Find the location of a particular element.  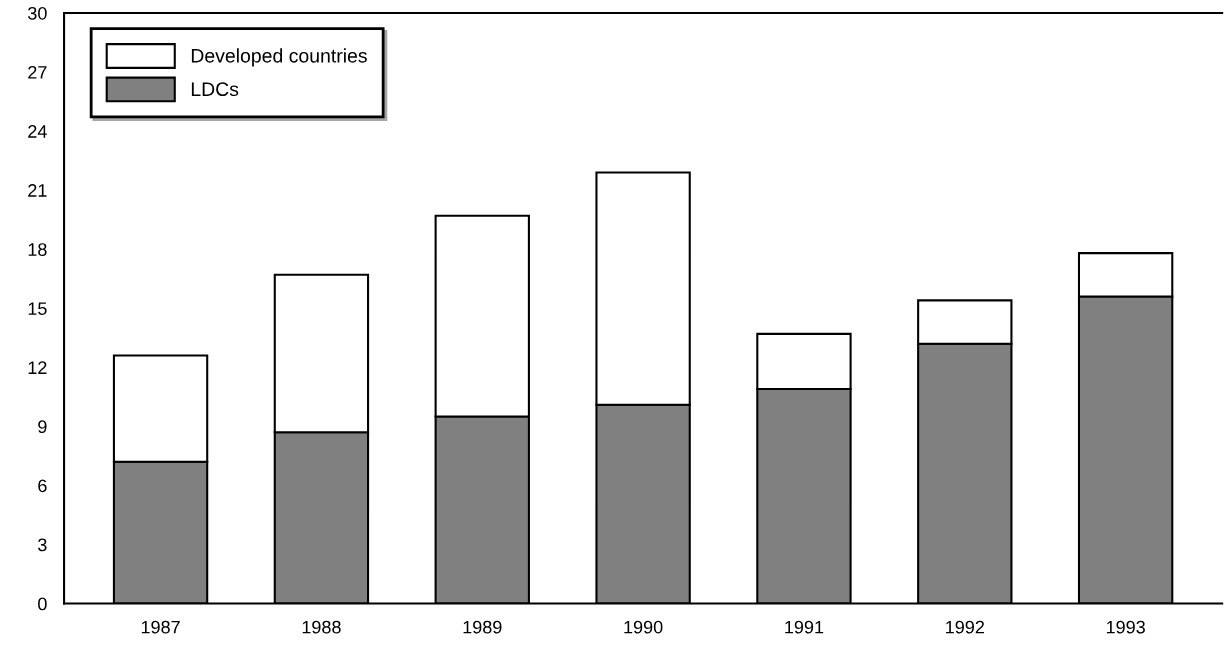

y-tick-label: 15 is located at coordinates (37, 308).